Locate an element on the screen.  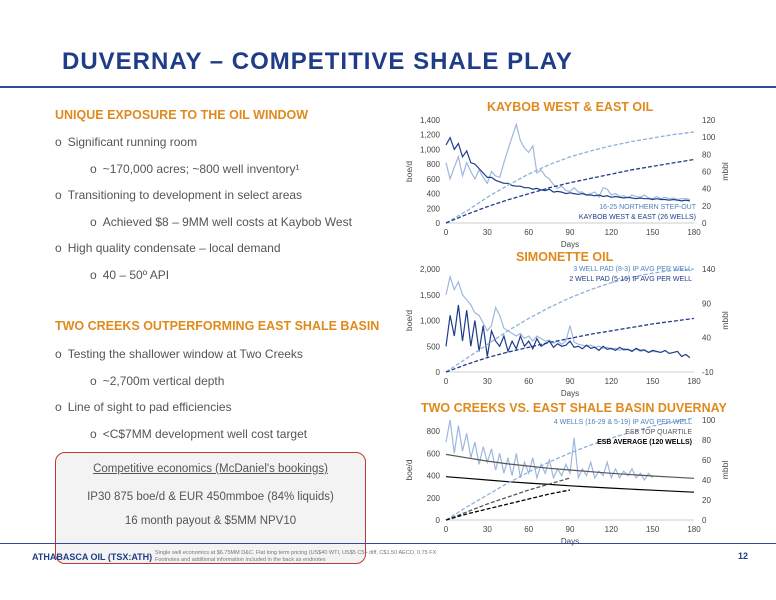
sec1-item: o High quality condensate – local demand is located at coordinates (168, 248).